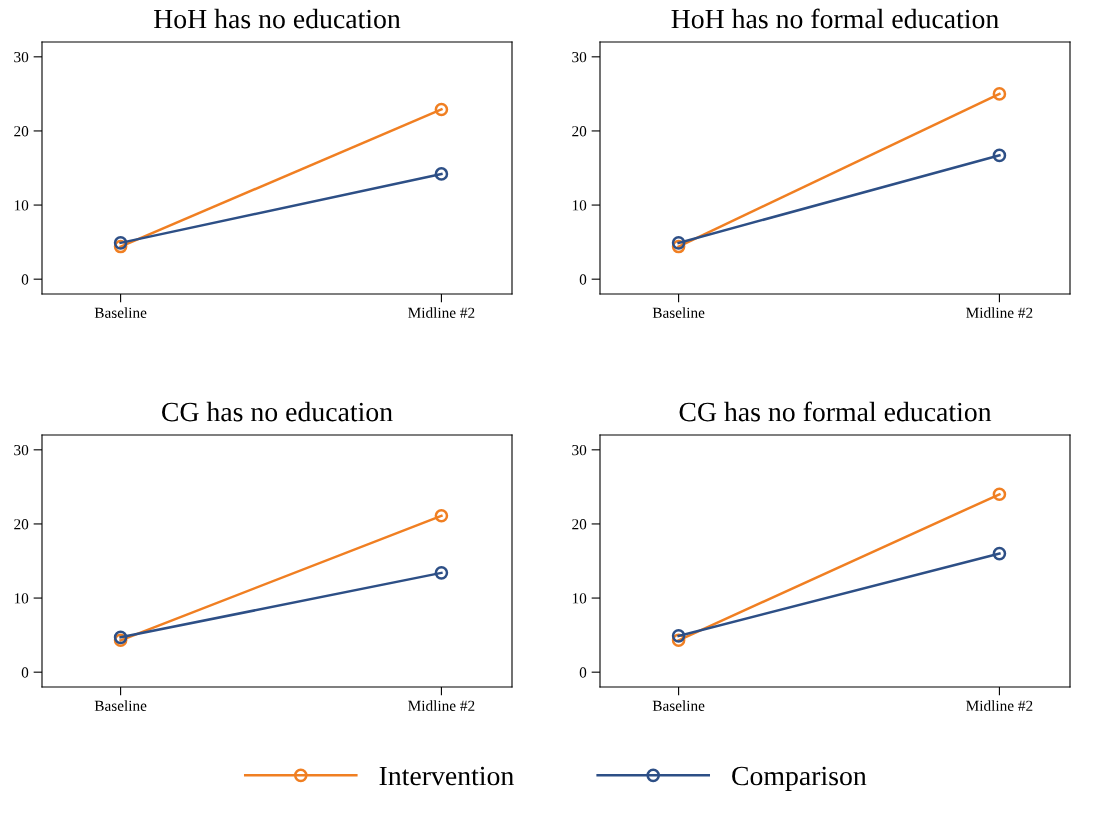  I want to click on chart-title: CG has no education, so click(277, 411).